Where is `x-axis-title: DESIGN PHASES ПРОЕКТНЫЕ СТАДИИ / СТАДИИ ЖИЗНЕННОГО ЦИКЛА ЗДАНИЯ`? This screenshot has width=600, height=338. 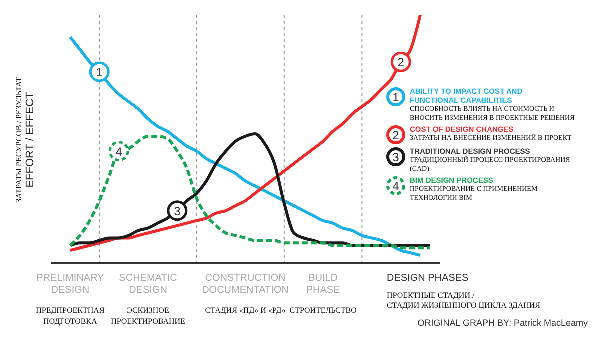 x-axis-title: DESIGN PHASES ПРОЕКТНЫЕ СТАДИИ / СТАДИИ ЖИЗНЕННОГО ЦИКЛА ЗДАНИЯ is located at coordinates (464, 291).